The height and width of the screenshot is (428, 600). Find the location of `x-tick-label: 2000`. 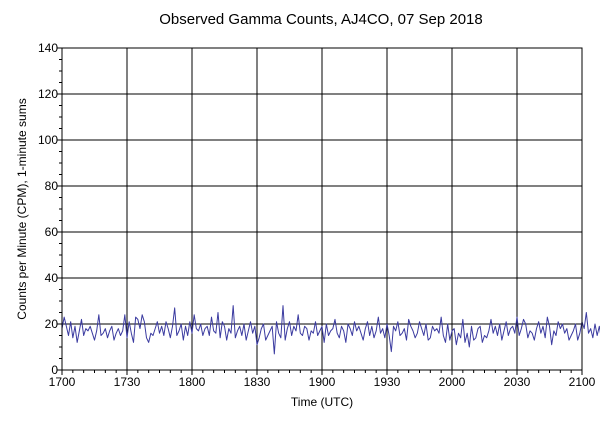

x-tick-label: 2000 is located at coordinates (452, 382).